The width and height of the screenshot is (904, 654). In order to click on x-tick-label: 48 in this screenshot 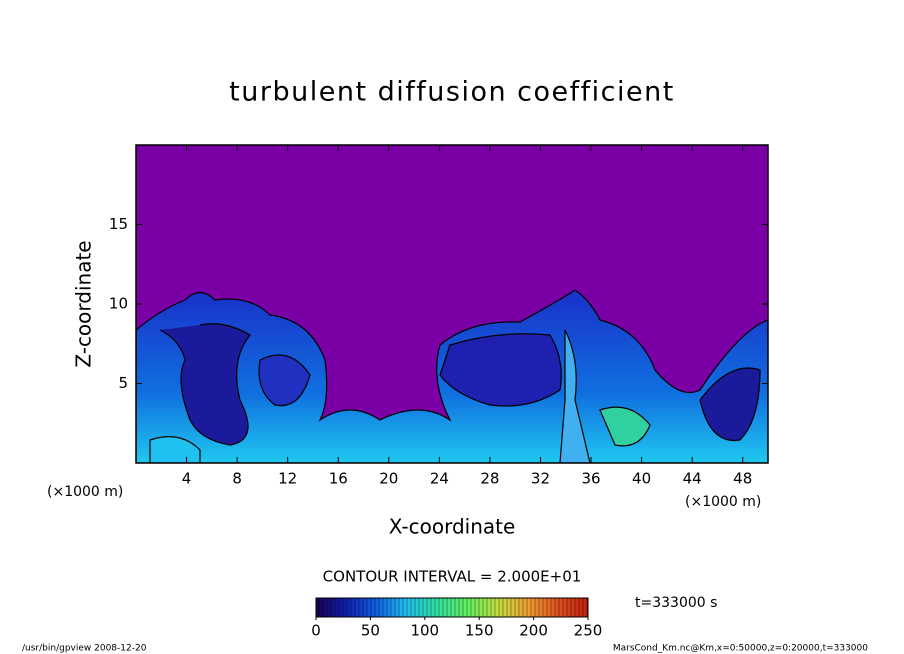, I will do `click(742, 479)`.